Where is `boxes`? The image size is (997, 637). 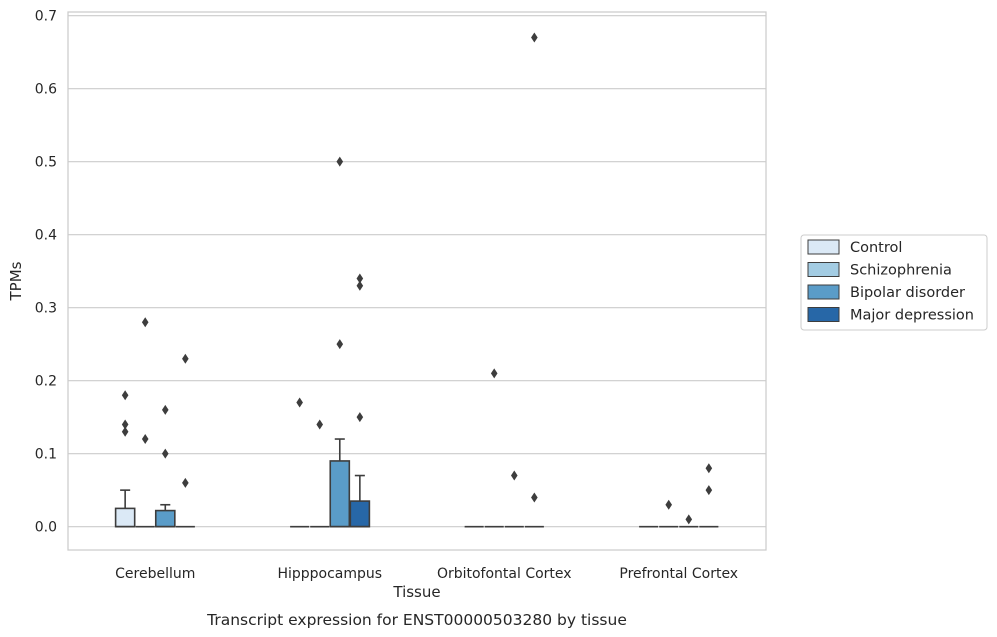 boxes is located at coordinates (416, 483).